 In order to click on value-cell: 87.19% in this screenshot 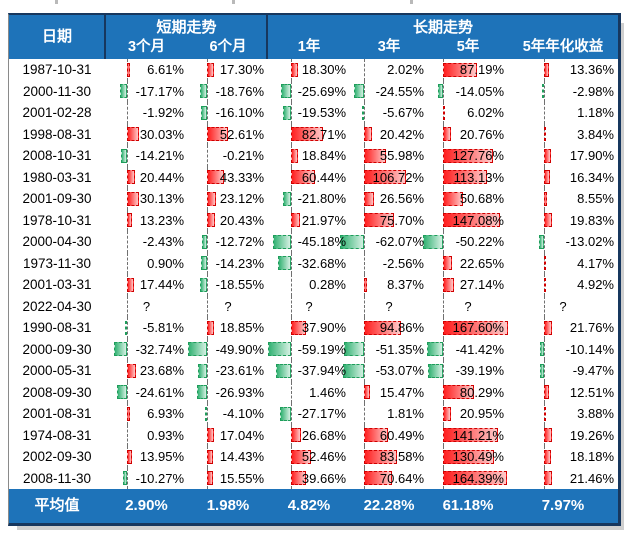, I will do `click(468, 70)`.